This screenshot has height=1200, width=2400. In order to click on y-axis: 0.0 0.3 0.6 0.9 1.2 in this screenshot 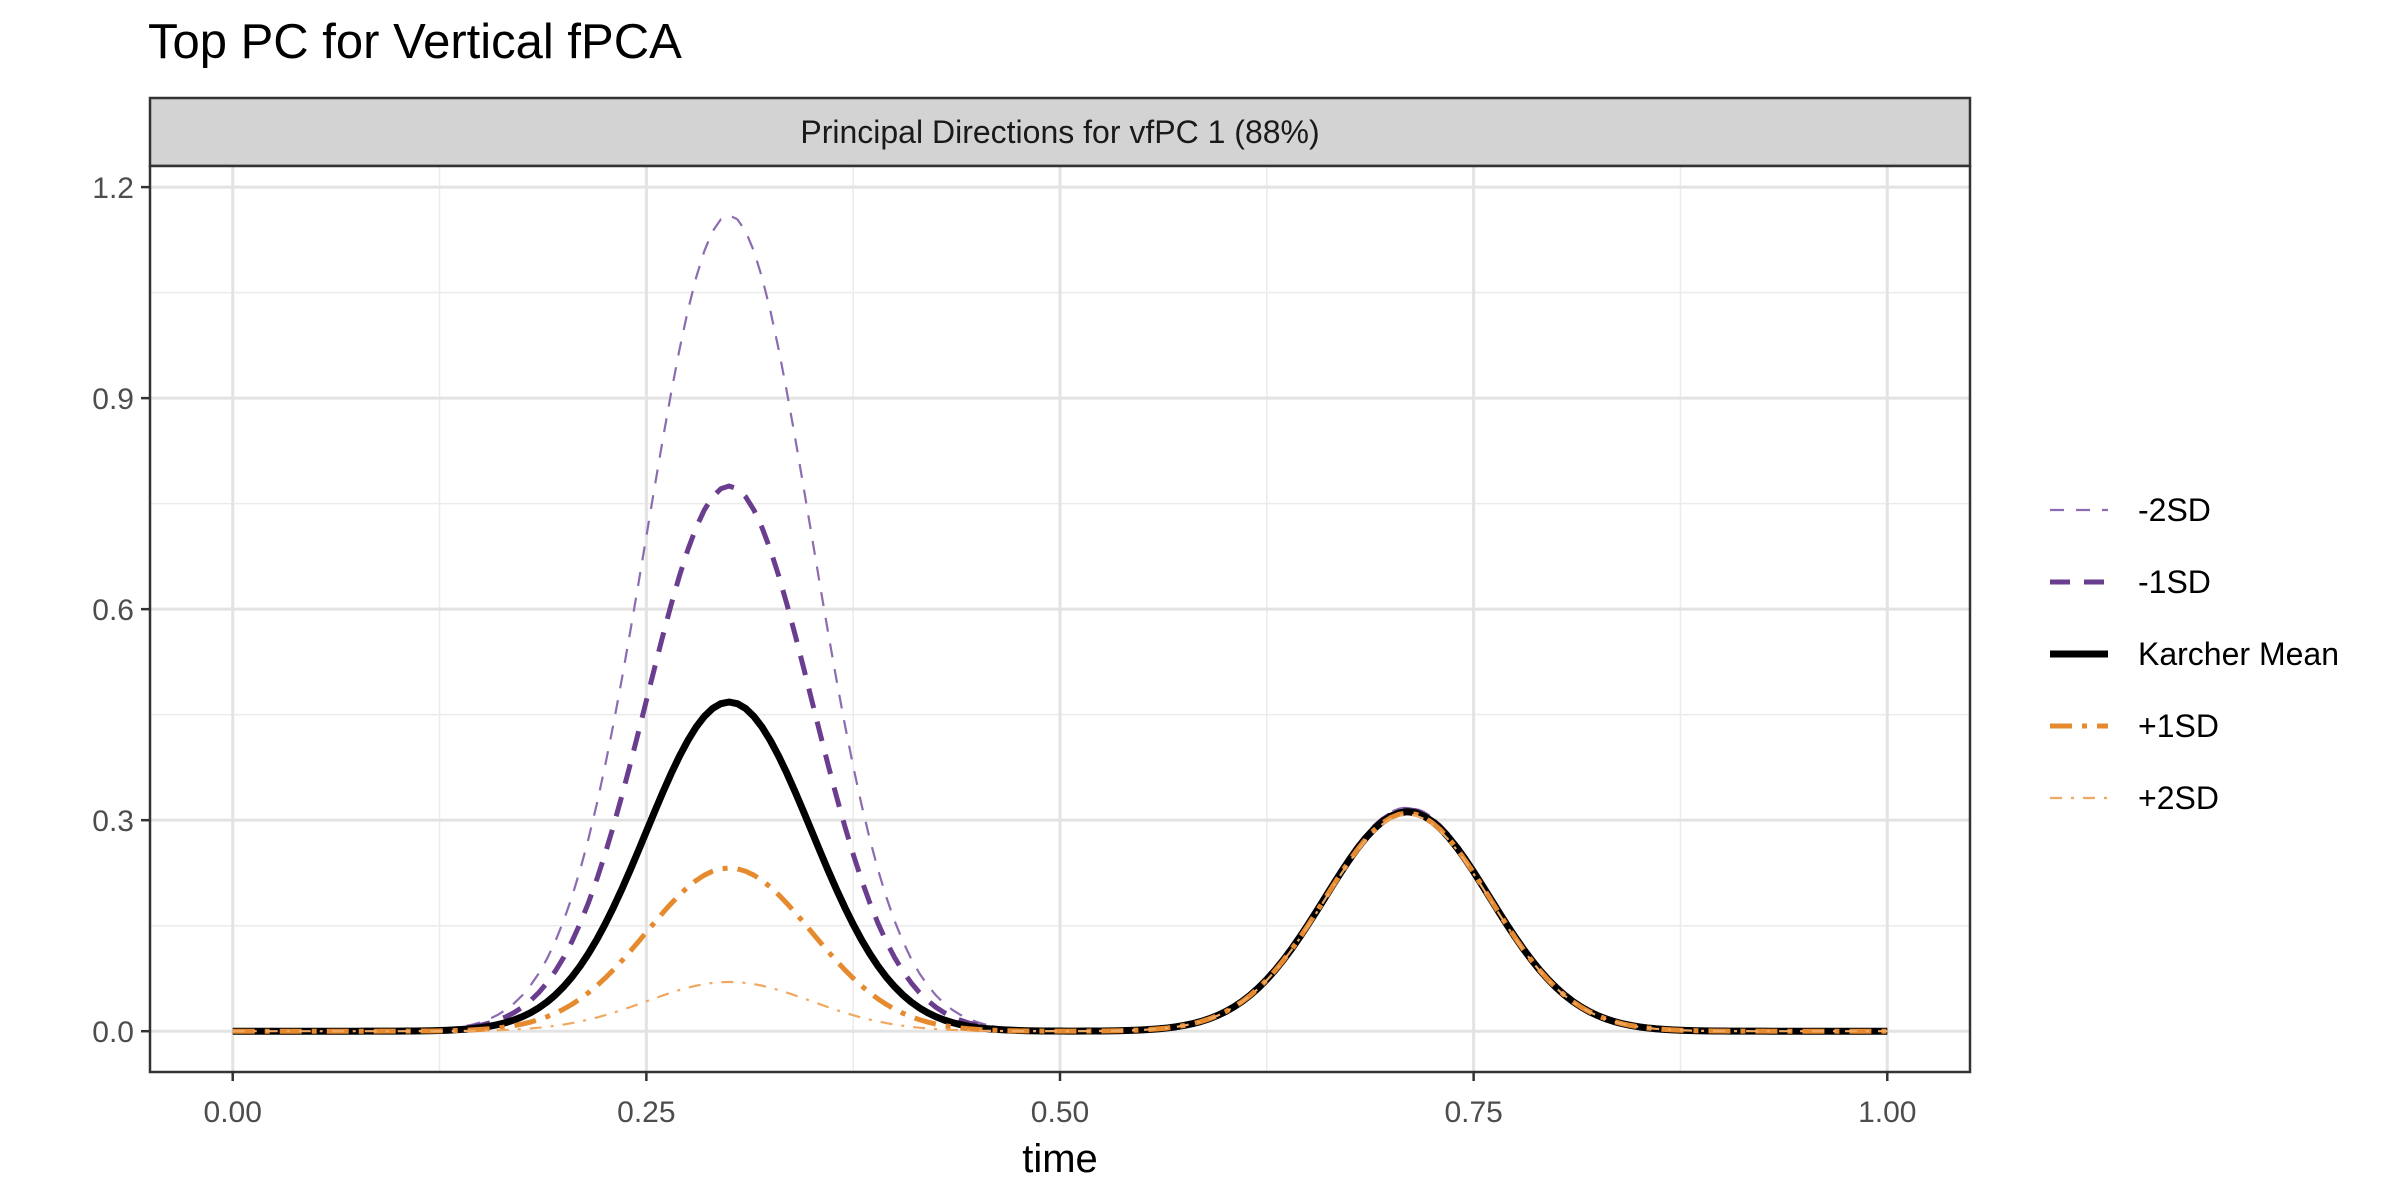, I will do `click(121, 610)`.